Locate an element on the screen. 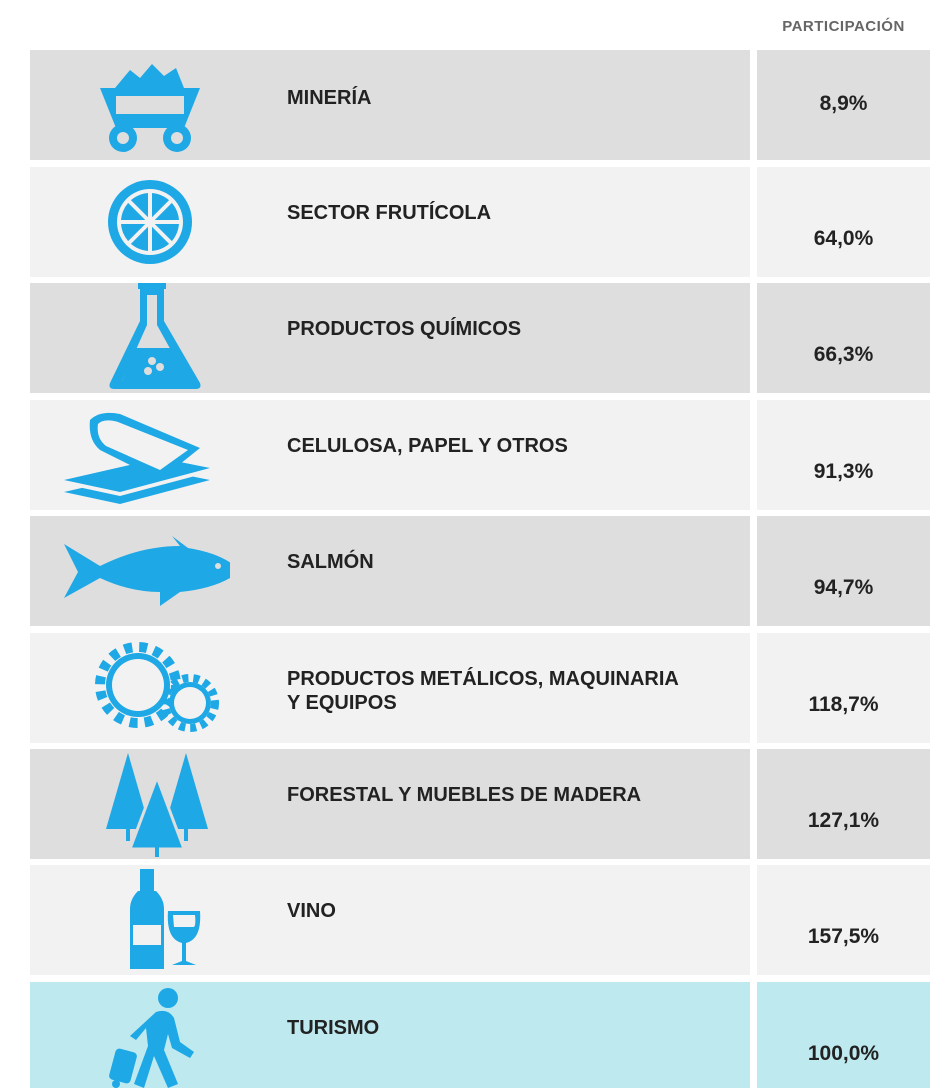  sector-label: VINO is located at coordinates (311, 911).